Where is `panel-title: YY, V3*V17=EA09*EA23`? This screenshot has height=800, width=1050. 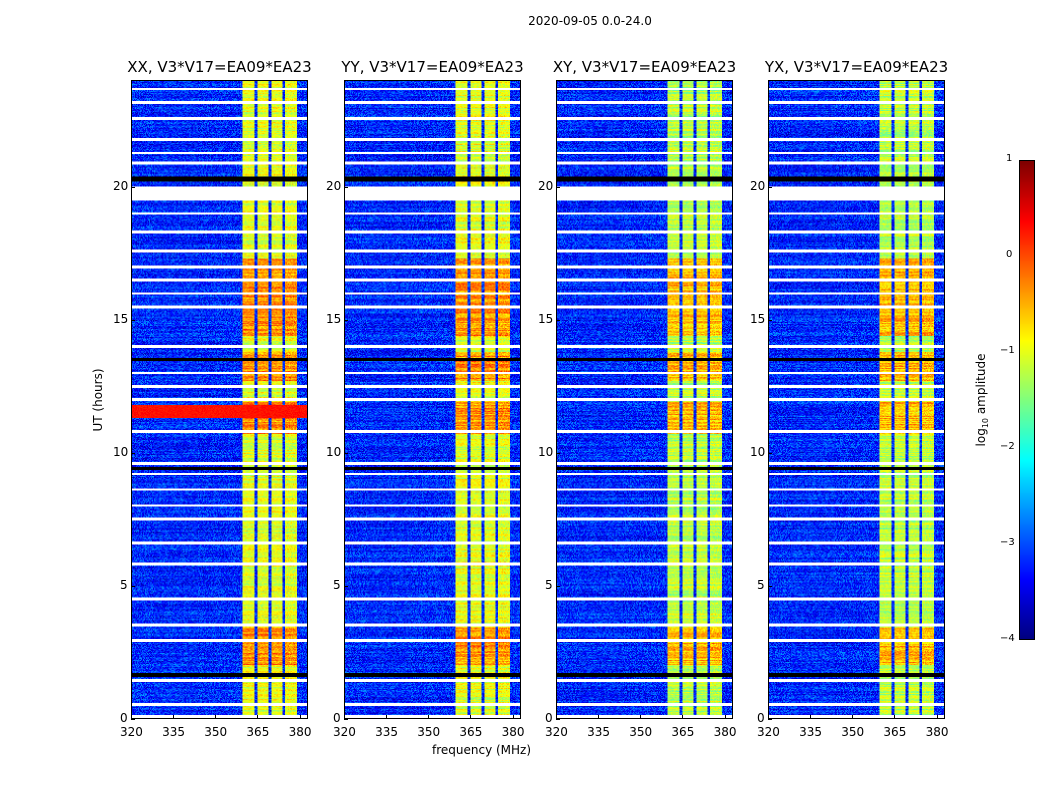
panel-title: YY, V3*V17=EA09*EA23 is located at coordinates (432, 67).